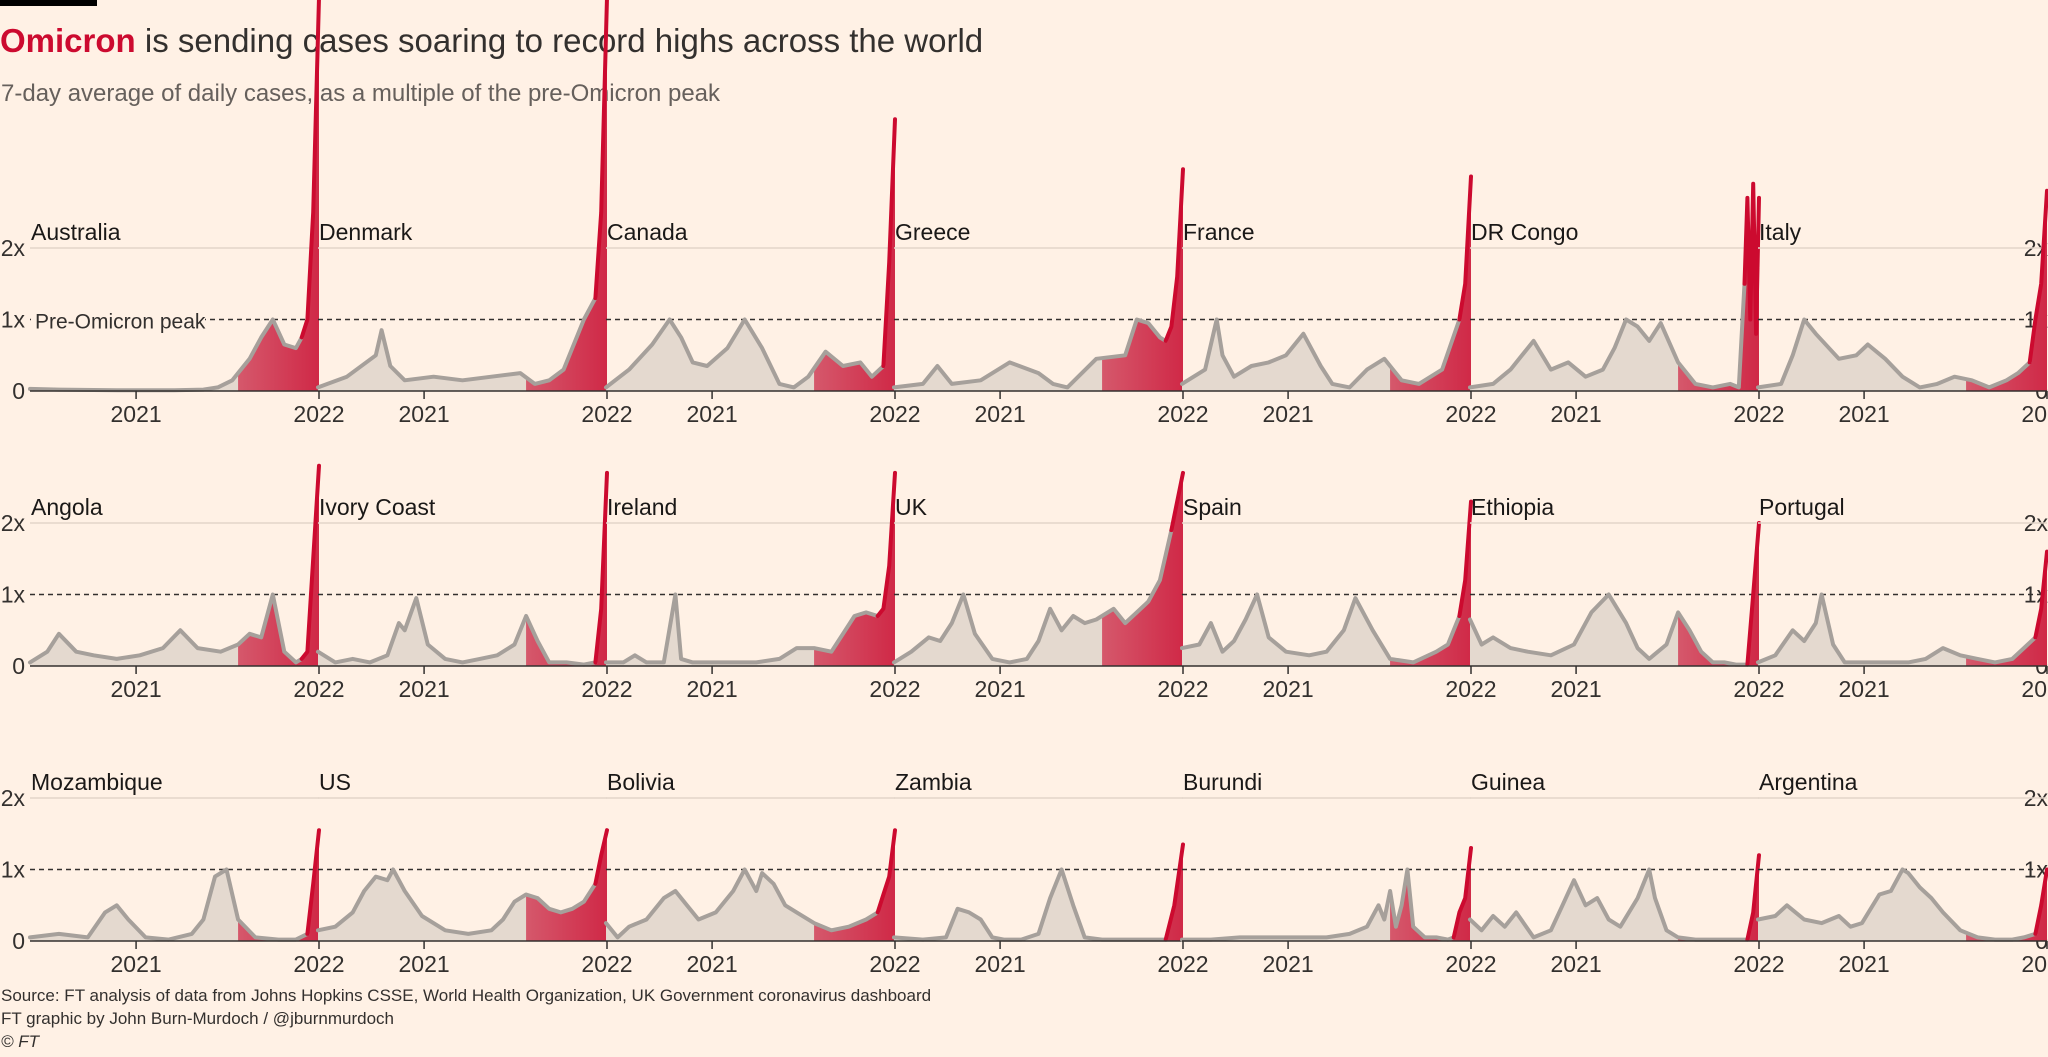 The width and height of the screenshot is (2048, 1057). I want to click on panel-ireland: 2021 2022 Ireland, so click(762, 586).